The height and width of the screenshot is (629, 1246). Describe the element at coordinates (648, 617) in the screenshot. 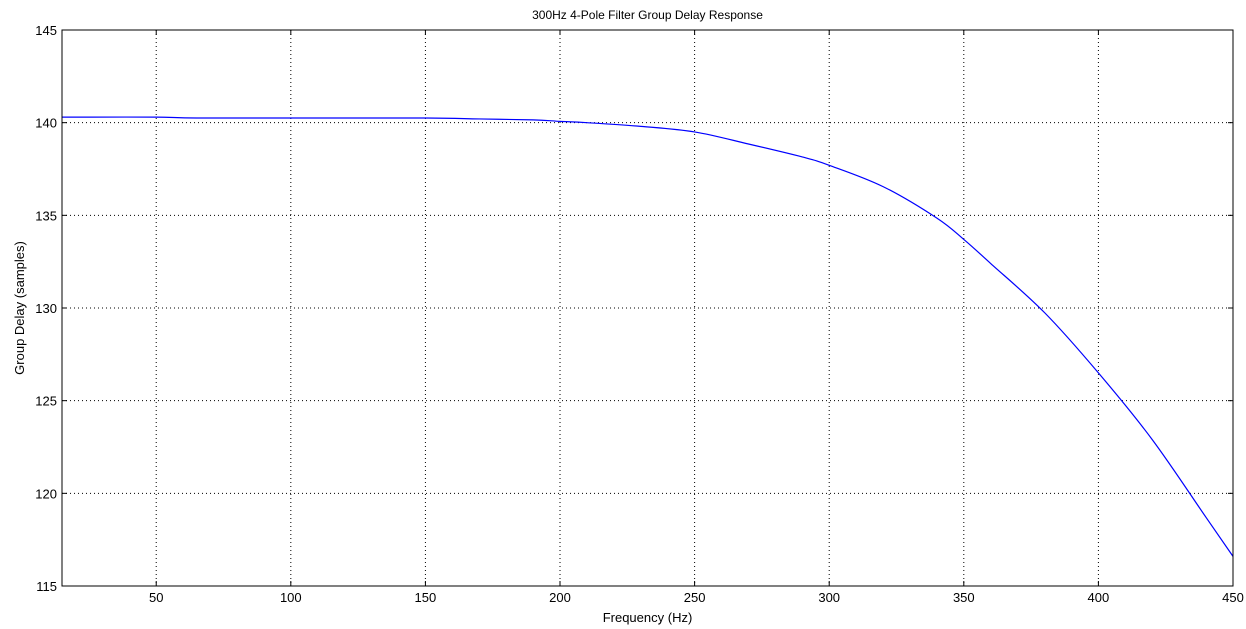

I see `x-axis-title: Frequency (Hz)` at that location.